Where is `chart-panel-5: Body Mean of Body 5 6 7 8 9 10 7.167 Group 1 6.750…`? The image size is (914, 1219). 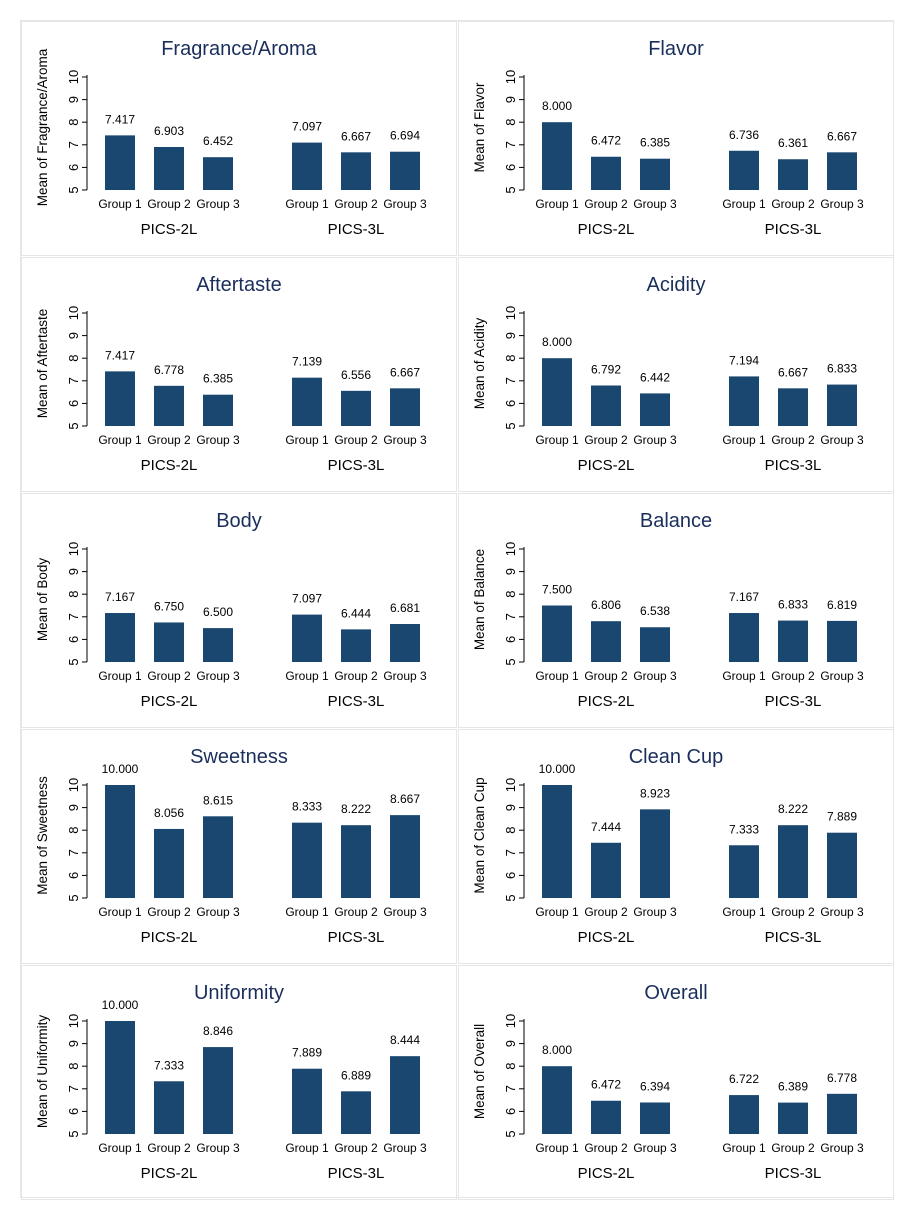
chart-panel-5: Body Mean of Body 5 6 7 8 9 10 7.167 Group 1 6.750… is located at coordinates (239, 610).